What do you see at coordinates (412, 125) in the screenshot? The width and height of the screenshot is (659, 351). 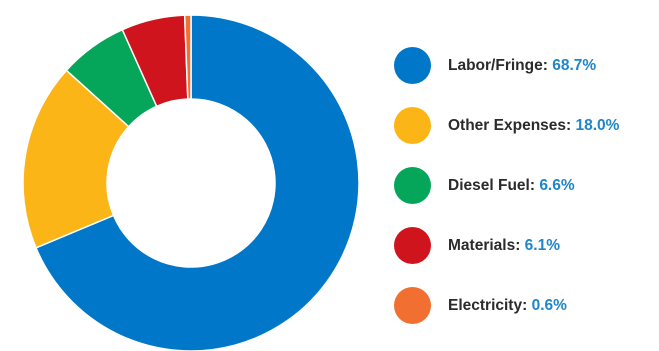 I see `legend-swatch-other-expenses` at bounding box center [412, 125].